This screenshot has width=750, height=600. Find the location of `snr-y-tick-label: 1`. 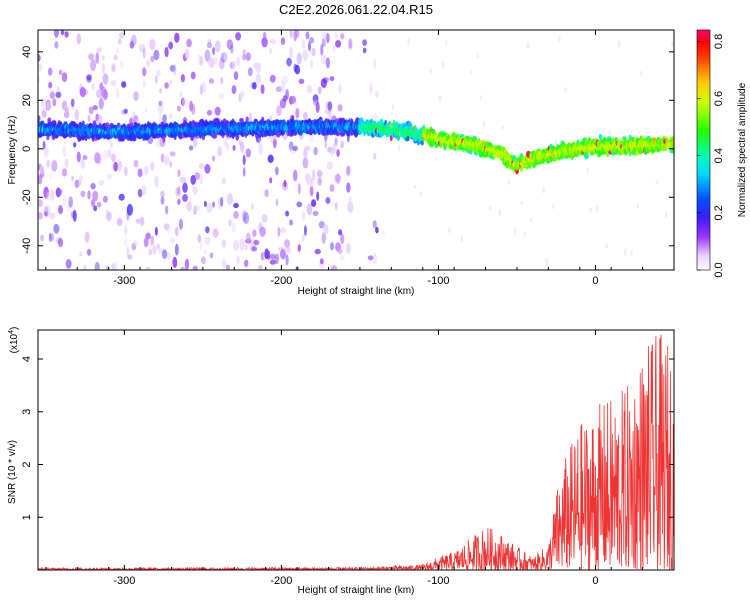

snr-y-tick-label: 1 is located at coordinates (27, 517).